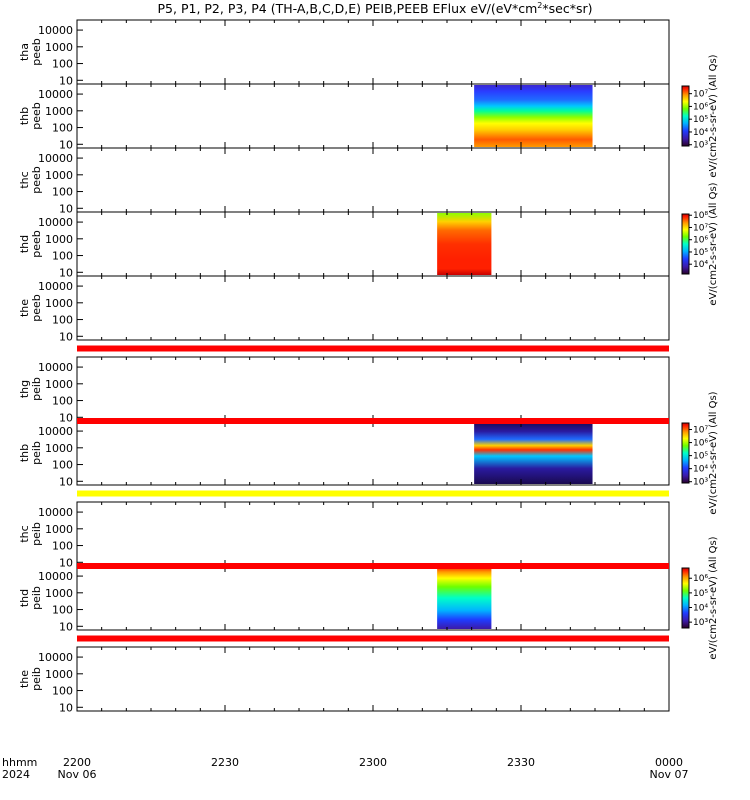  Describe the element at coordinates (16, 774) in the screenshot. I see `x-axis-row-label-year: 2024` at that location.